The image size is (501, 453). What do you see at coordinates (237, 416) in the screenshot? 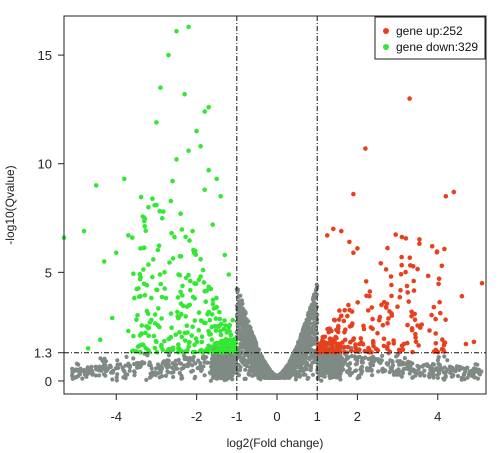
I see `x-tick-label: -1` at bounding box center [237, 416].